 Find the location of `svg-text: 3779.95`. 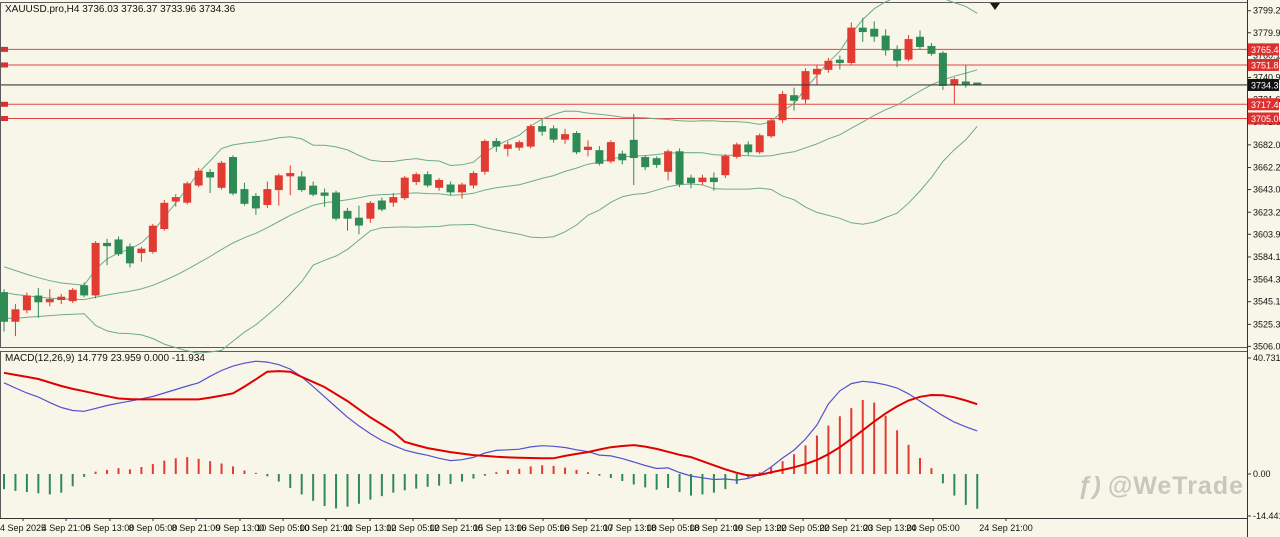

svg-text: 3779.95 is located at coordinates (1266, 33).